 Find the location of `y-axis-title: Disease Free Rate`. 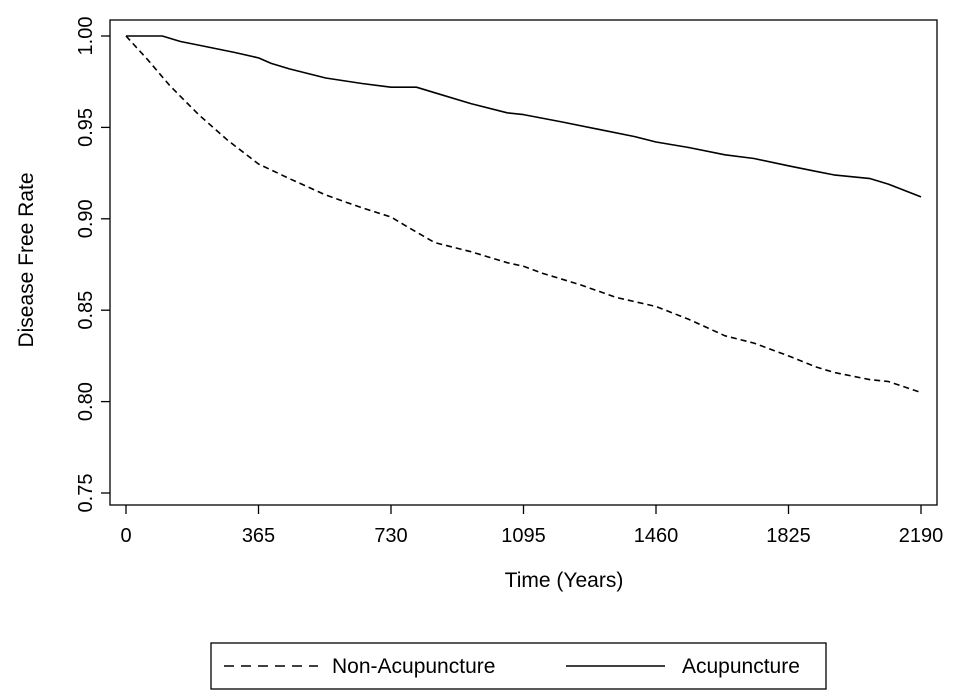

y-axis-title: Disease Free Rate is located at coordinates (26, 259).